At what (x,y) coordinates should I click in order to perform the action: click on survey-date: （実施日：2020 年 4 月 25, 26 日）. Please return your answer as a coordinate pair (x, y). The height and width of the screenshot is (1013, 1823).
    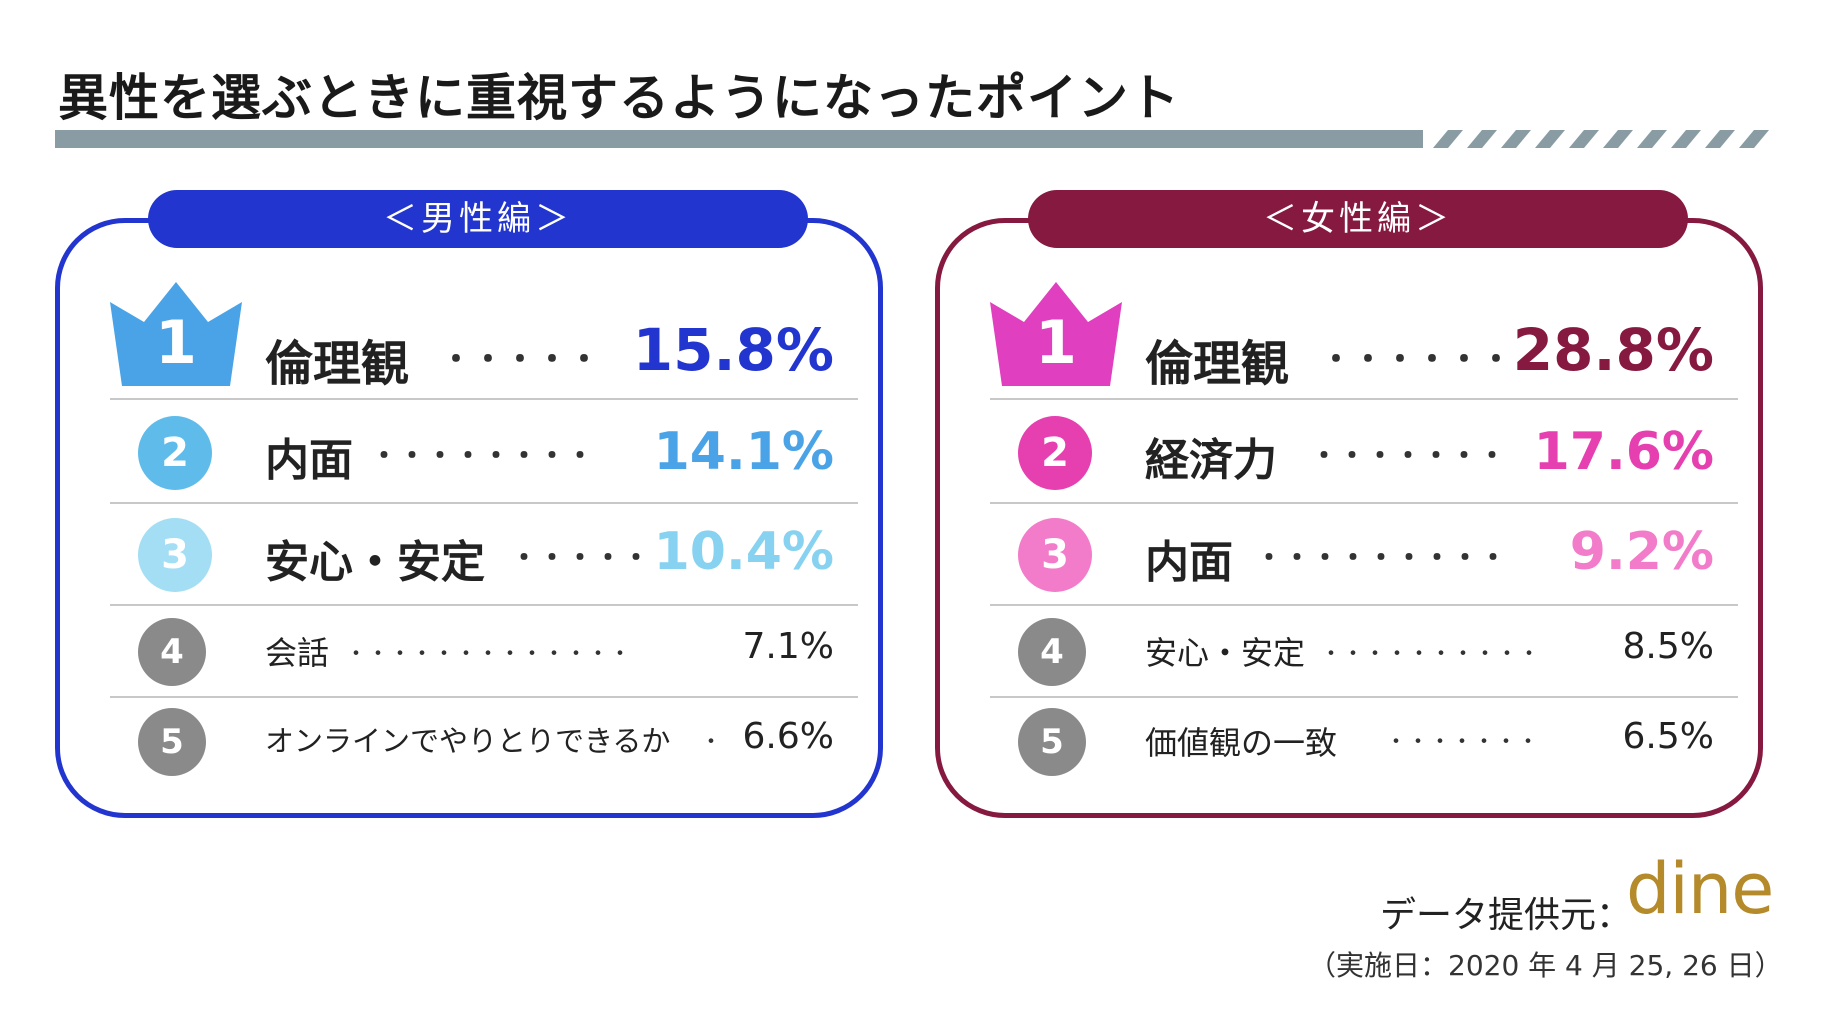
    Looking at the image, I should click on (1545, 965).